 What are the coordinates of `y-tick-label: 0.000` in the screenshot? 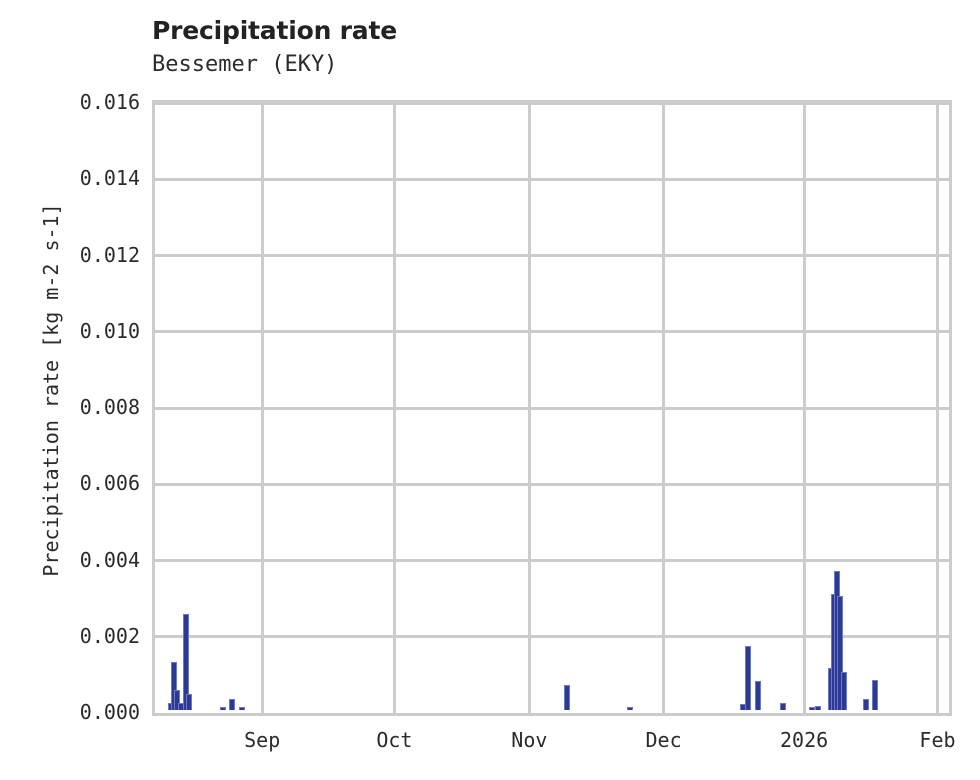 It's located at (109, 712).